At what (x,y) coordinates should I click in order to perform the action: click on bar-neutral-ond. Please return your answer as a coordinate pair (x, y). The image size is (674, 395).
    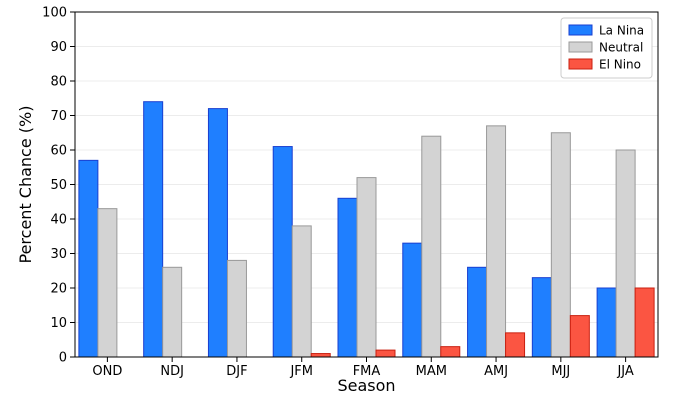
    Looking at the image, I should click on (107, 283).